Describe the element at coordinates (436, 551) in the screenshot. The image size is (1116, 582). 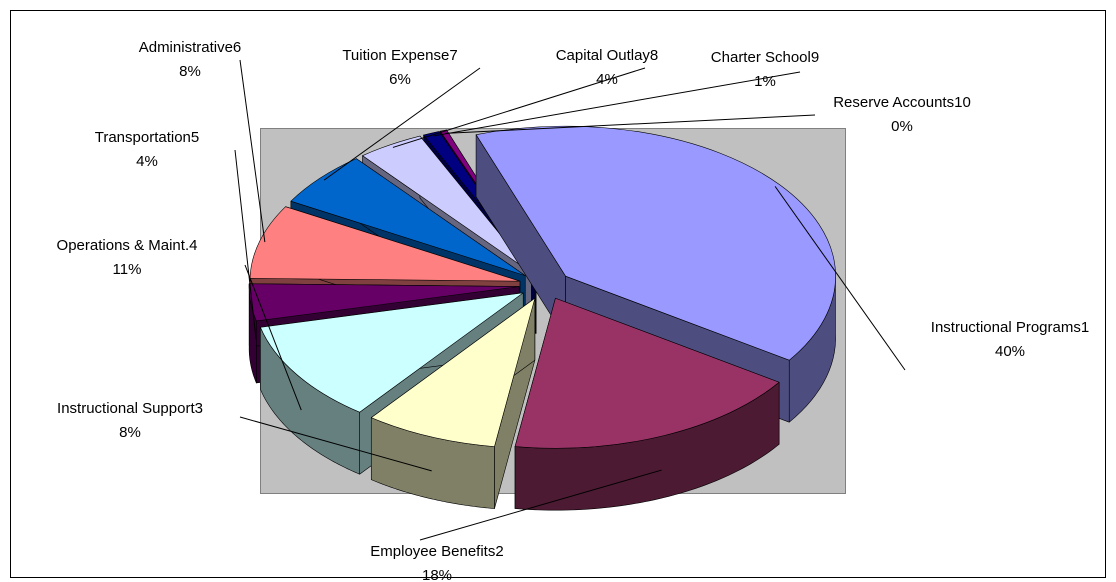
I see `category-label: Employee Benefits2` at that location.